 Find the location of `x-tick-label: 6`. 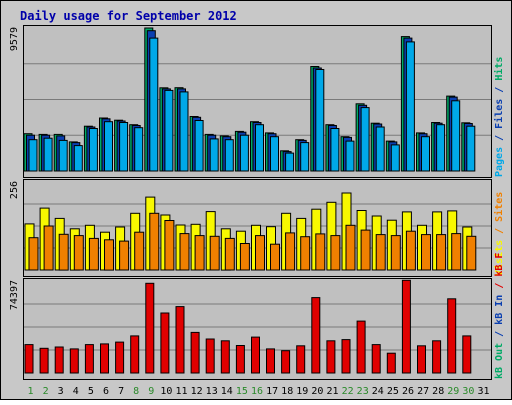

x-tick-label: 6 is located at coordinates (106, 391).